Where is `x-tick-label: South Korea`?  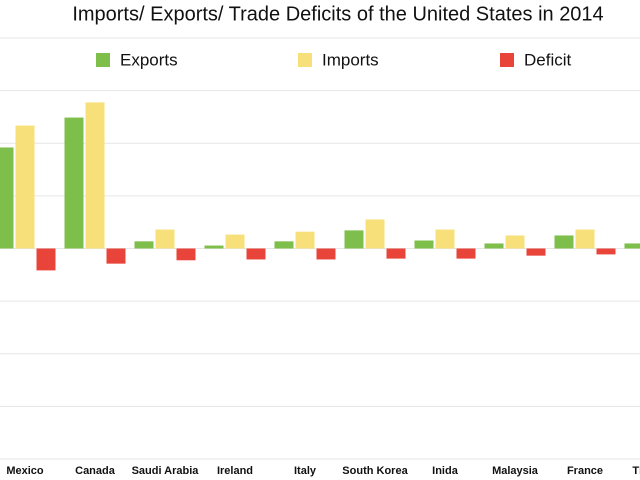
x-tick-label: South Korea is located at coordinates (375, 471).